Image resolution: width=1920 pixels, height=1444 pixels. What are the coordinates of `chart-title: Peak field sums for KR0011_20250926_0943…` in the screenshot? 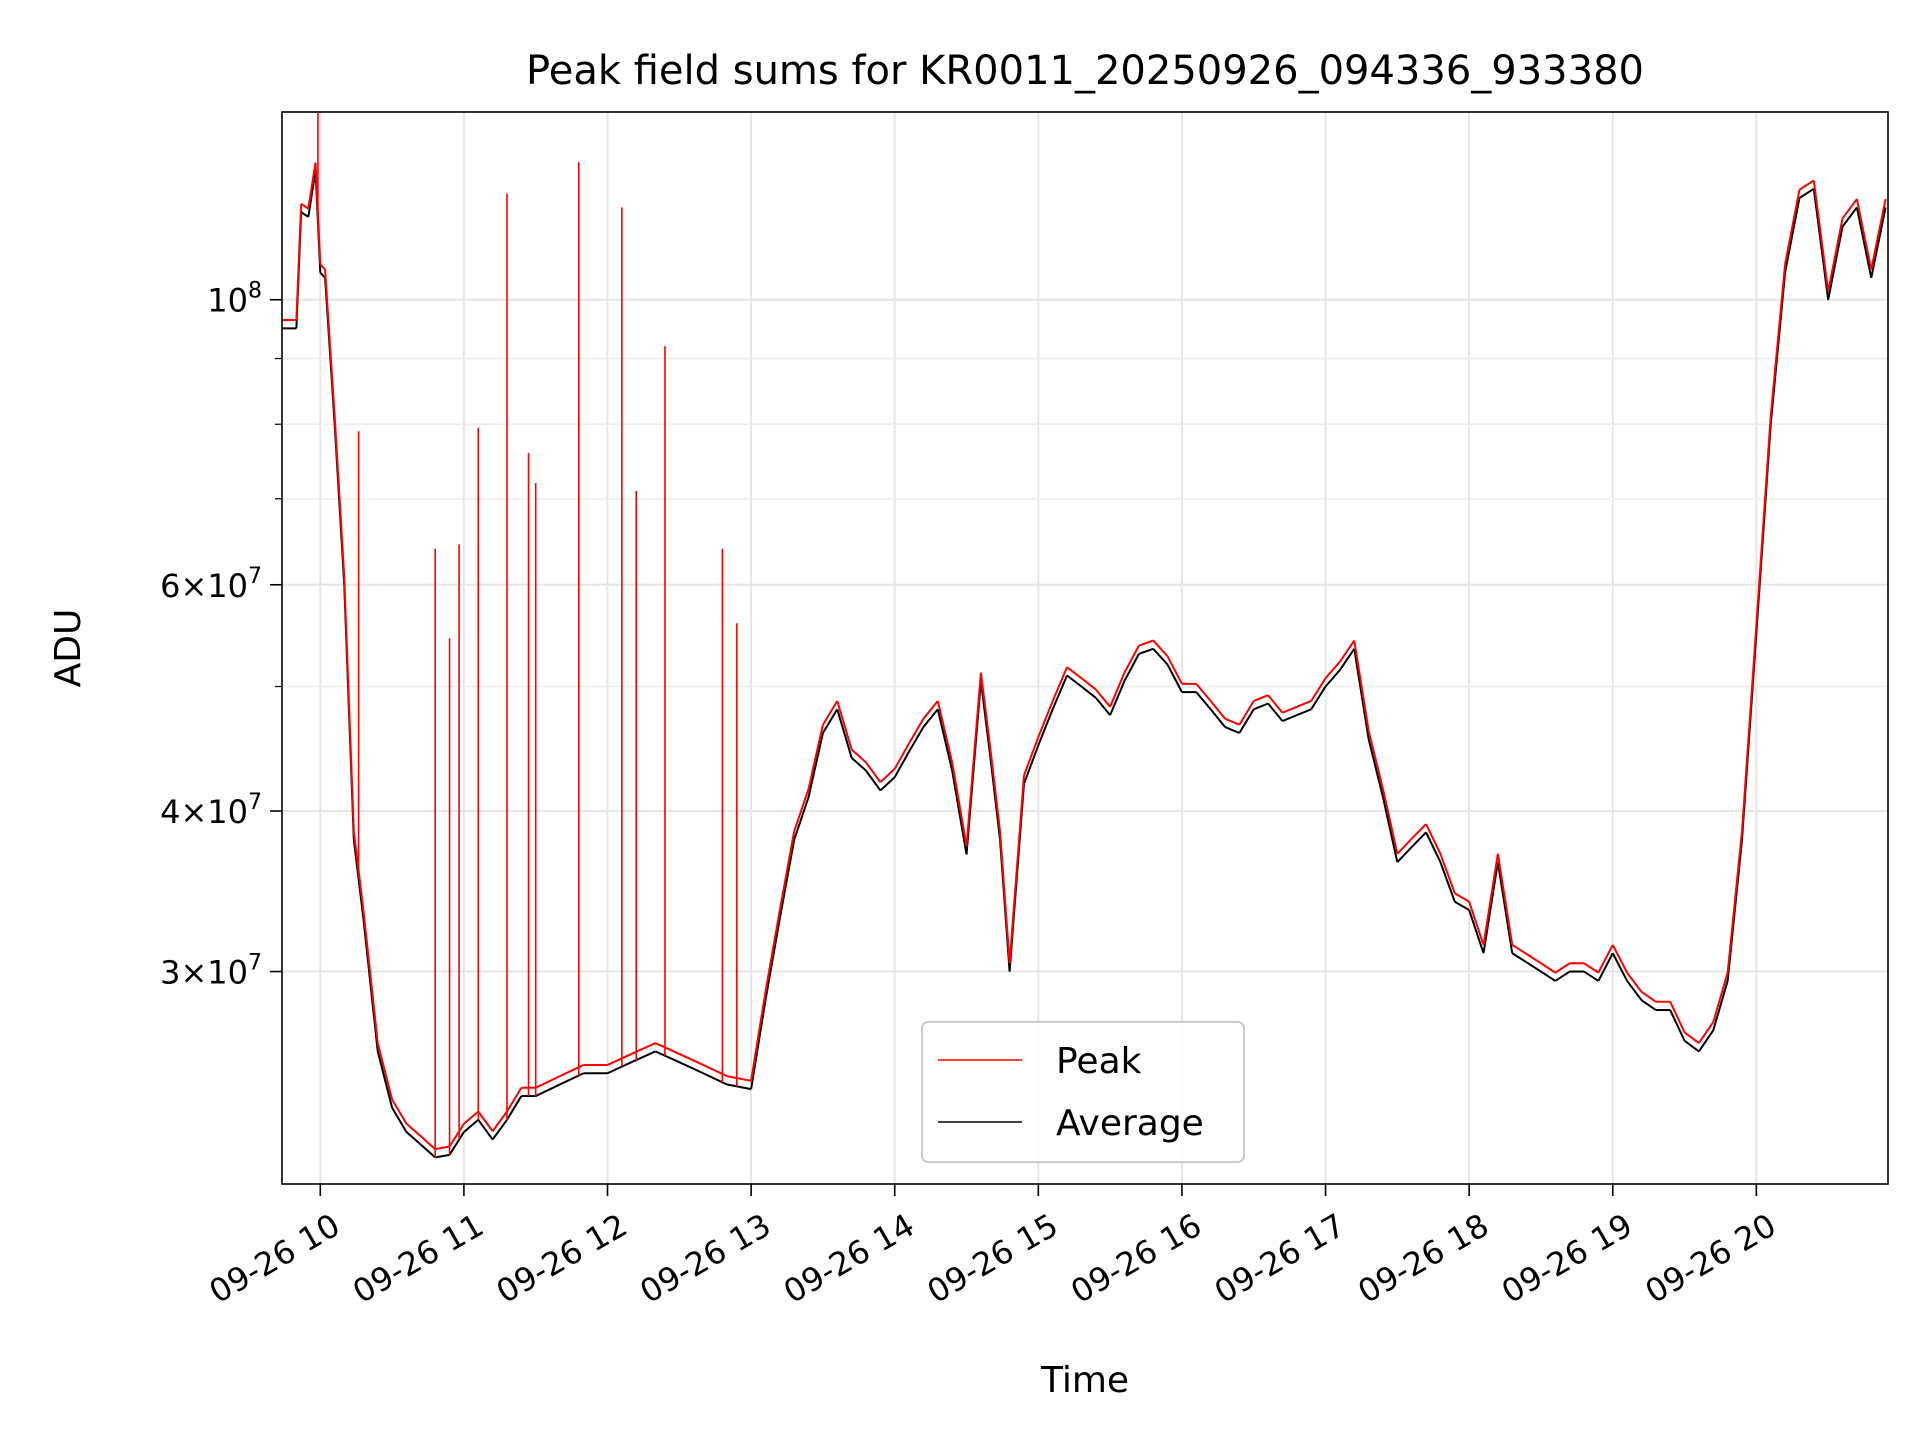 It's located at (1085, 71).